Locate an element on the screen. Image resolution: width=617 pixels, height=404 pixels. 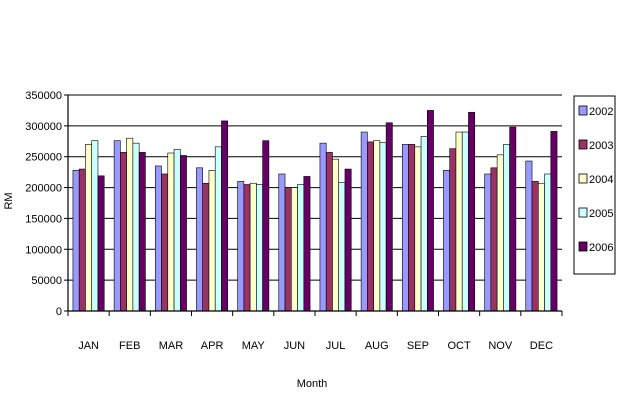
y-tick-label: 250000 is located at coordinates (43, 158).